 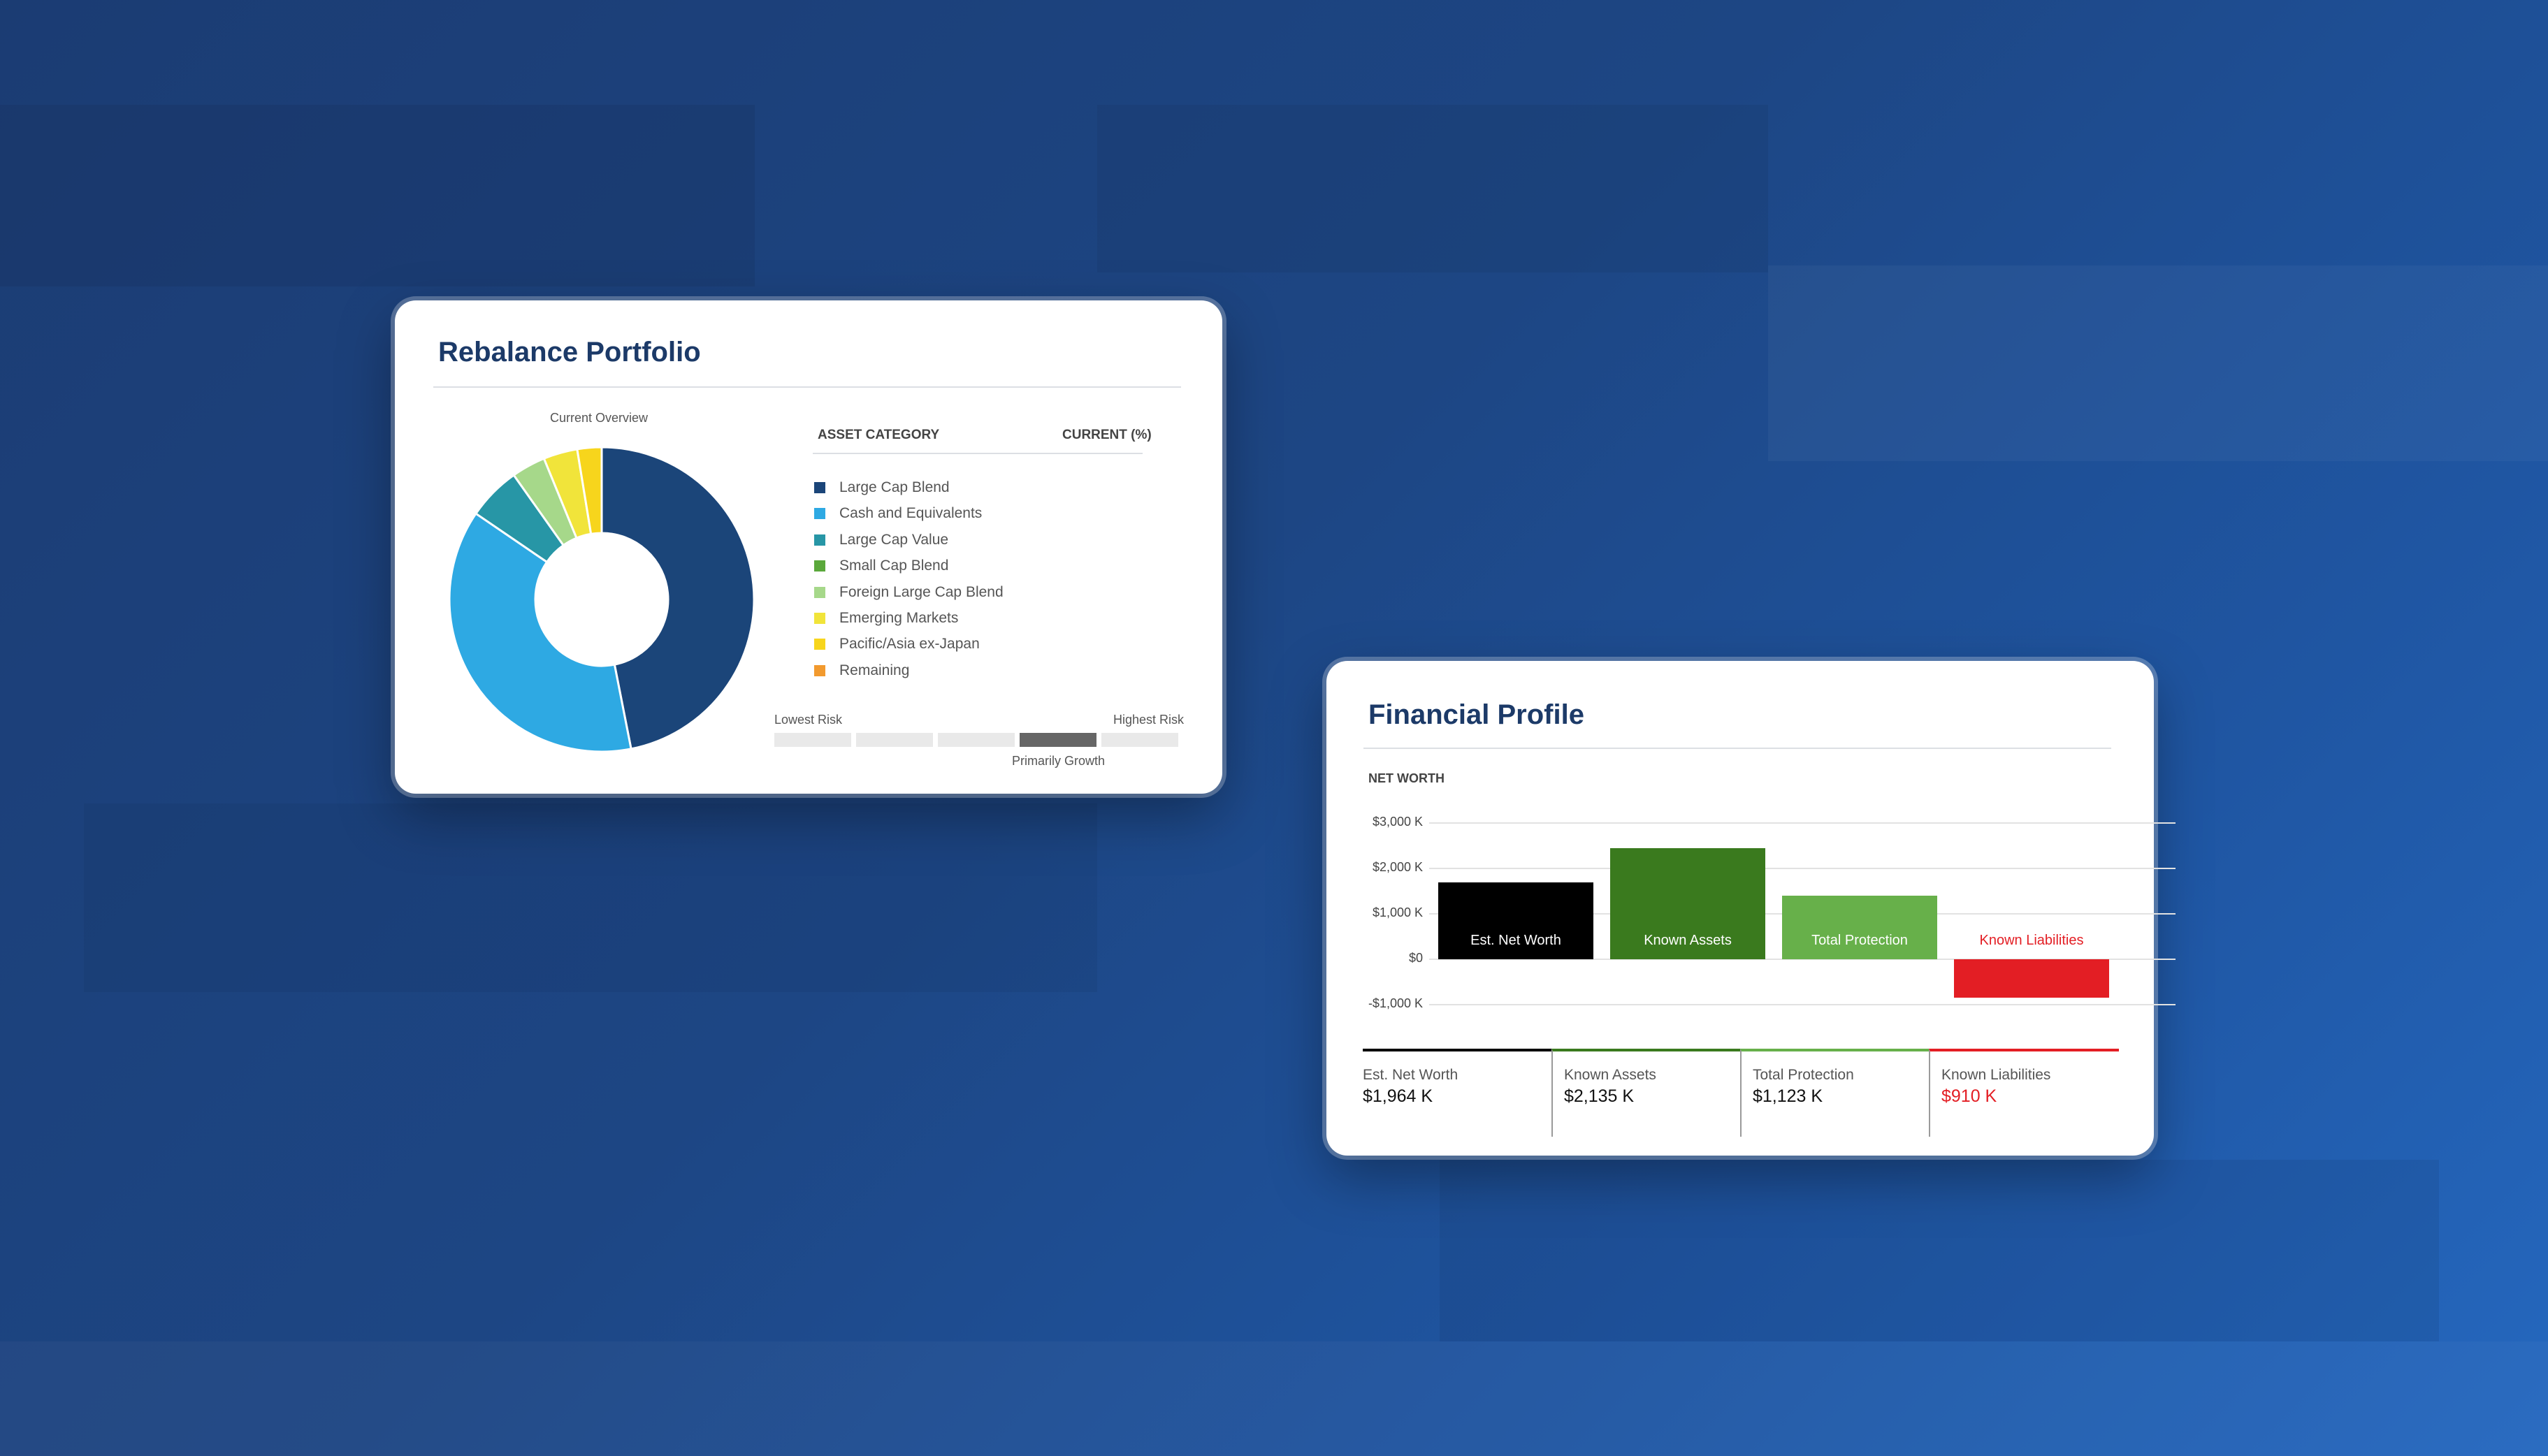 I want to click on legend-item: Pacific/Asia ex-Japan, so click(x=897, y=644).